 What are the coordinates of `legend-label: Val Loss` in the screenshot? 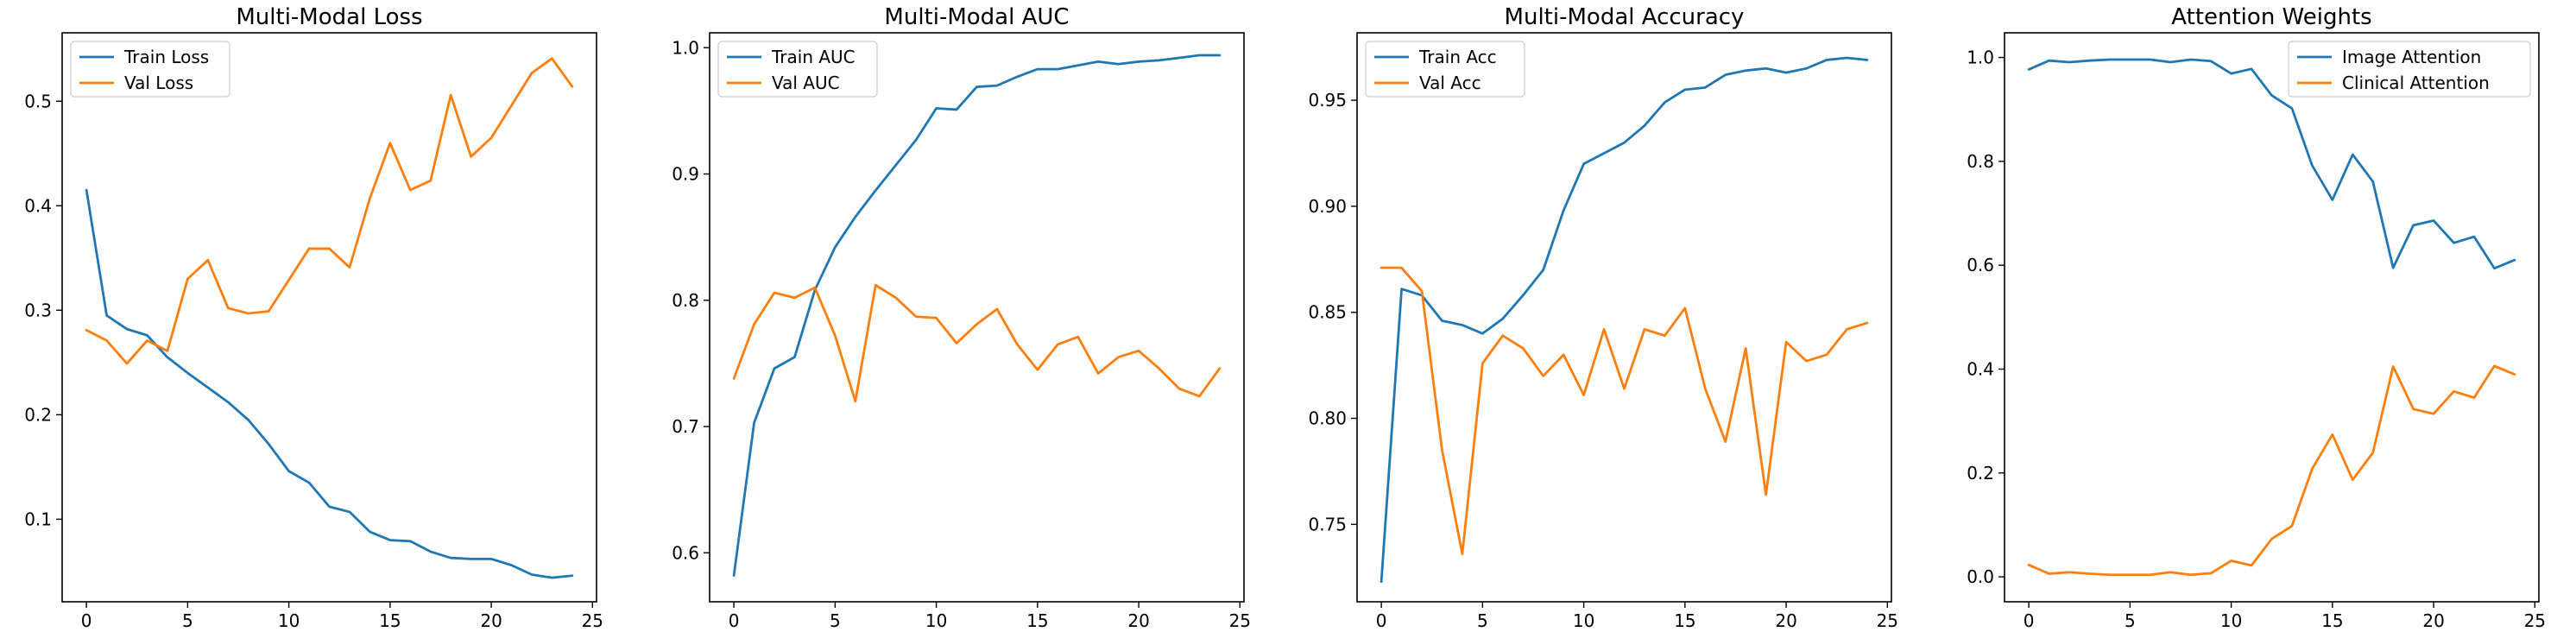 It's located at (158, 83).